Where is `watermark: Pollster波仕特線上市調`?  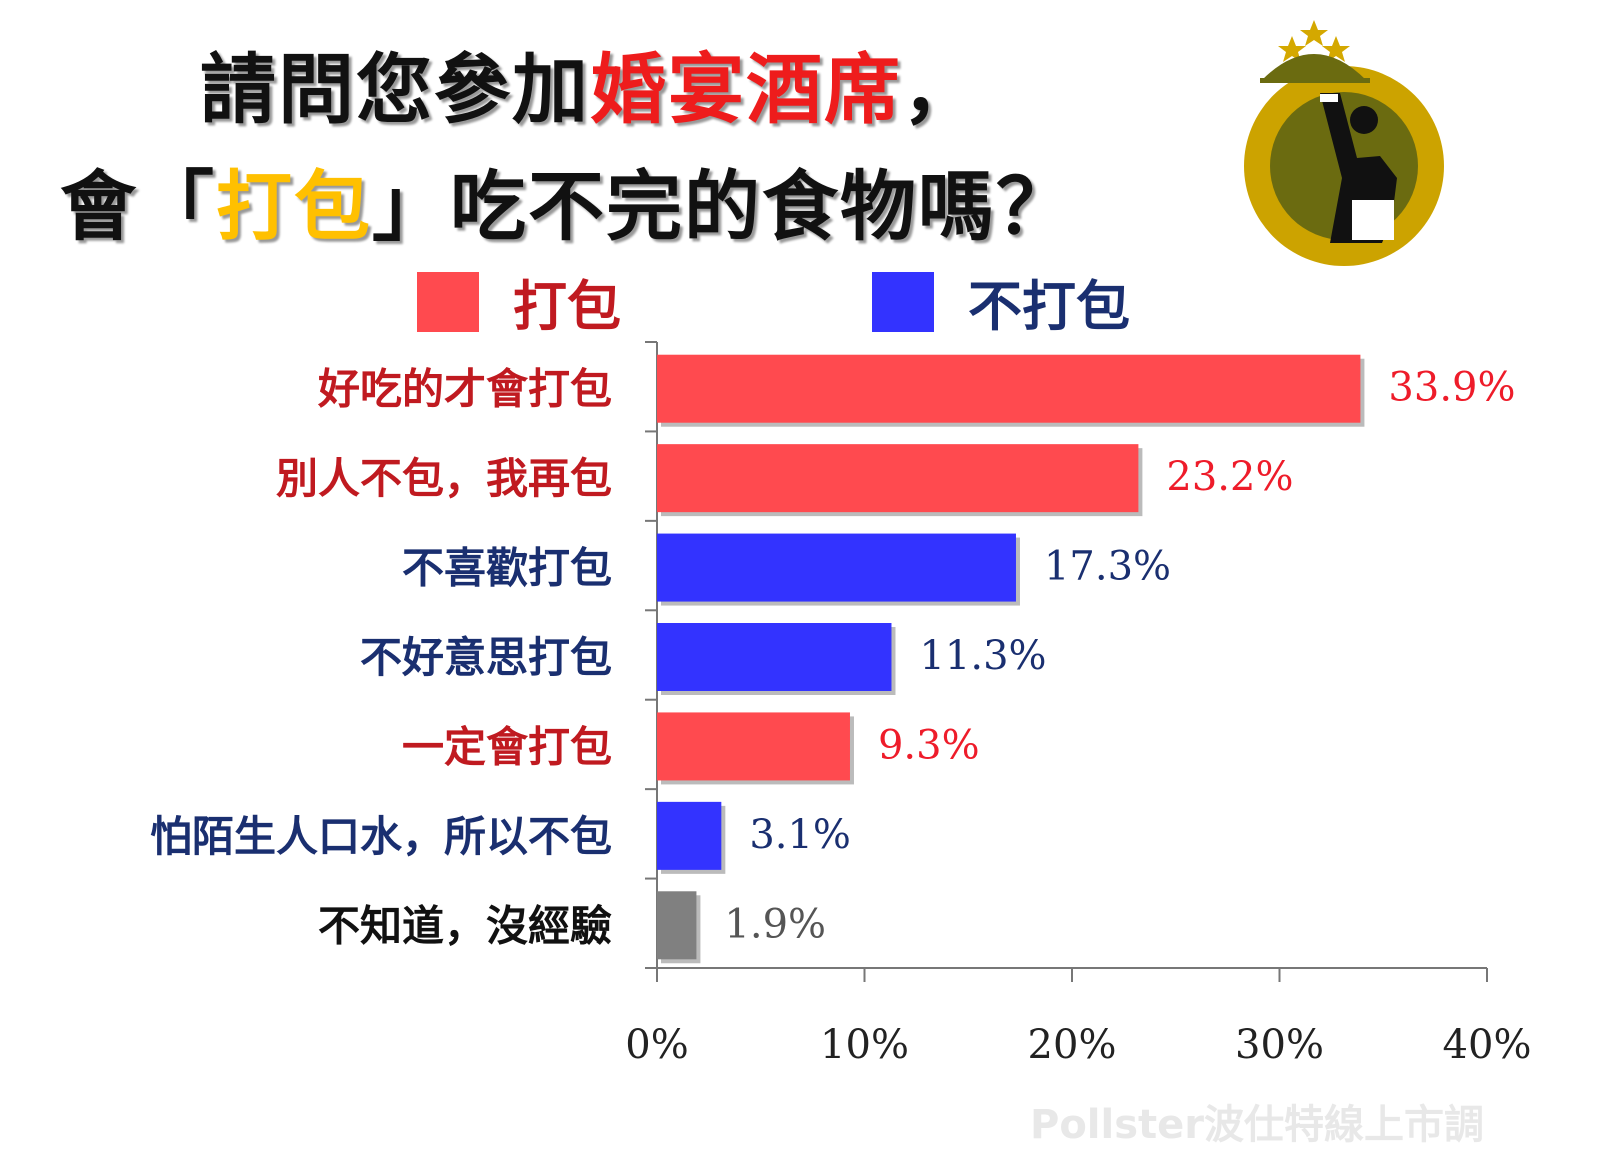 watermark: Pollster波仕特線上市調 is located at coordinates (1257, 1125).